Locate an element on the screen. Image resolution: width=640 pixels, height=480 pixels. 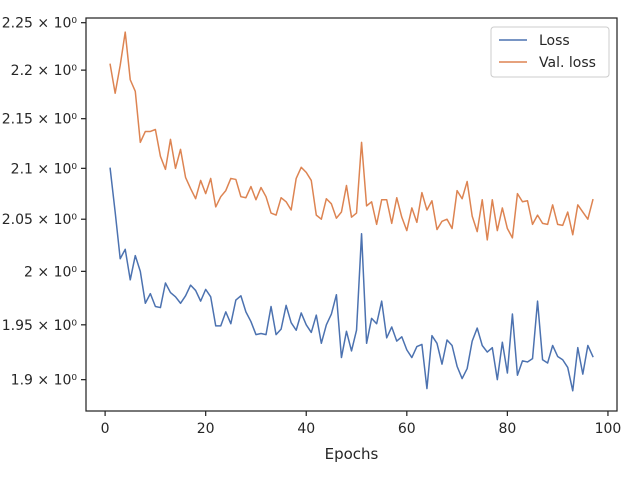
y-tick-label: 2.2 × 10⁰ is located at coordinates (44, 71).